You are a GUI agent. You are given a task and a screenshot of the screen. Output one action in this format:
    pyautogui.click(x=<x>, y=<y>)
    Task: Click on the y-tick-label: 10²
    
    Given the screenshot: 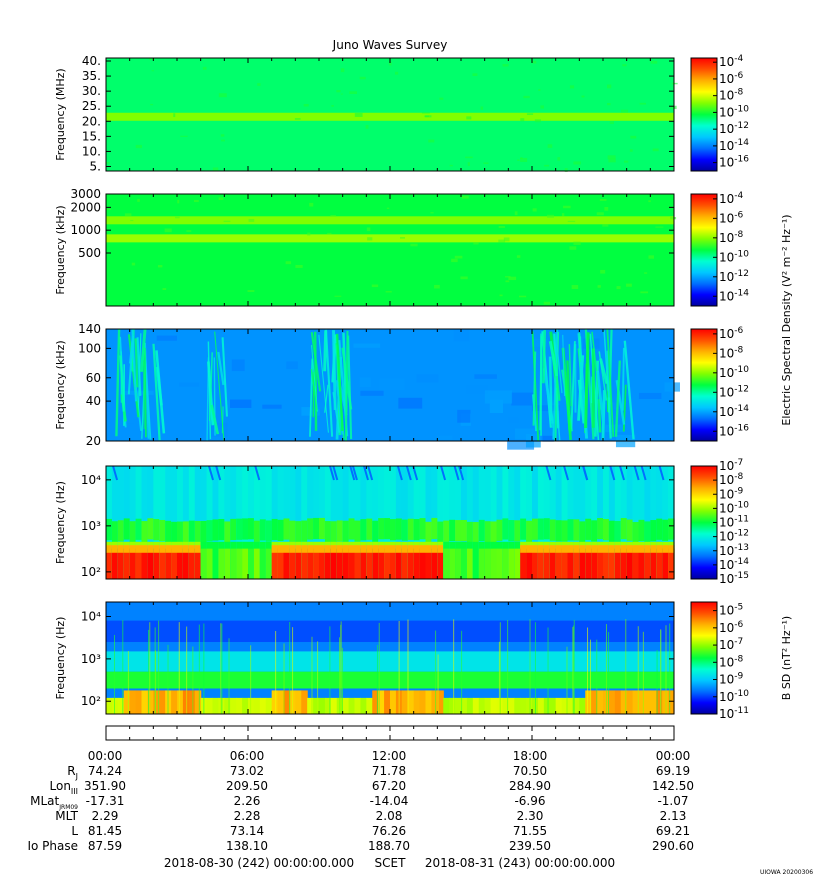 What is the action you would take?
    pyautogui.click(x=91, y=701)
    